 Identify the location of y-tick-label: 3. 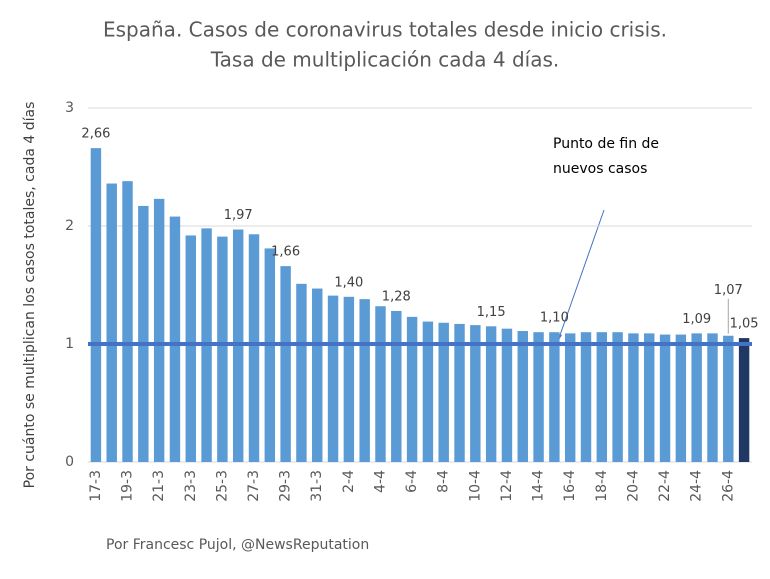
(69, 108).